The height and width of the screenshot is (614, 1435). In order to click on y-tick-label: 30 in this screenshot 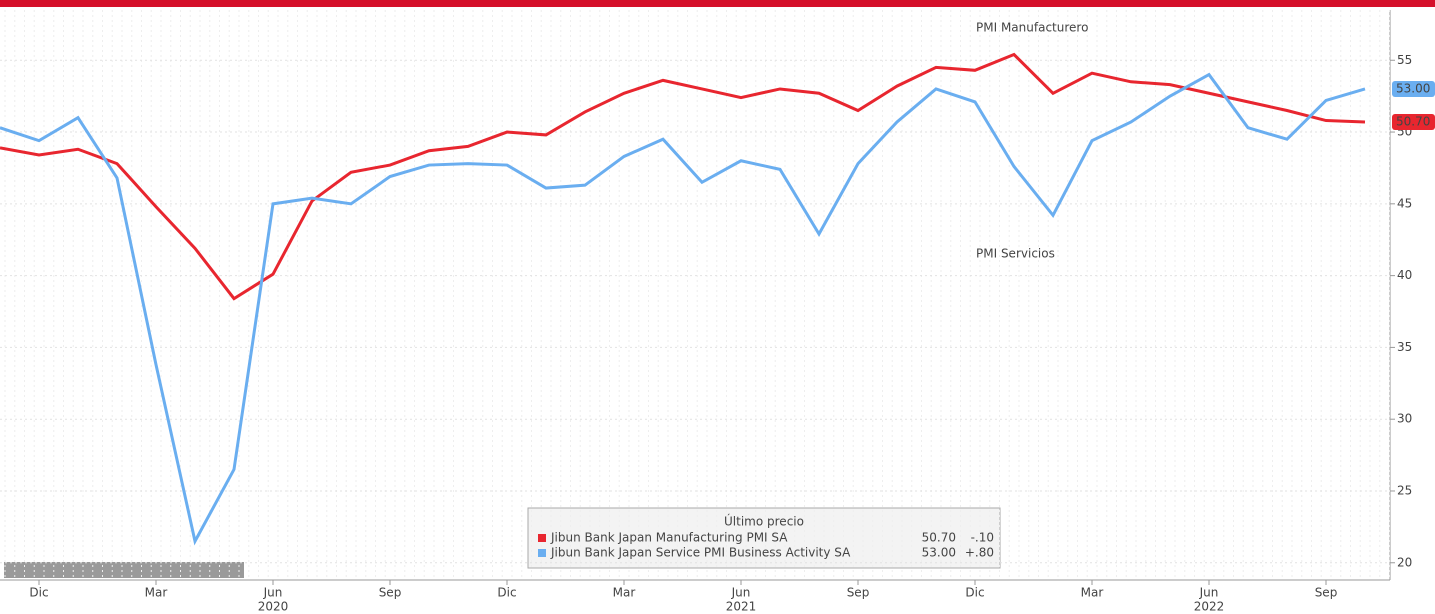, I will do `click(1404, 419)`.